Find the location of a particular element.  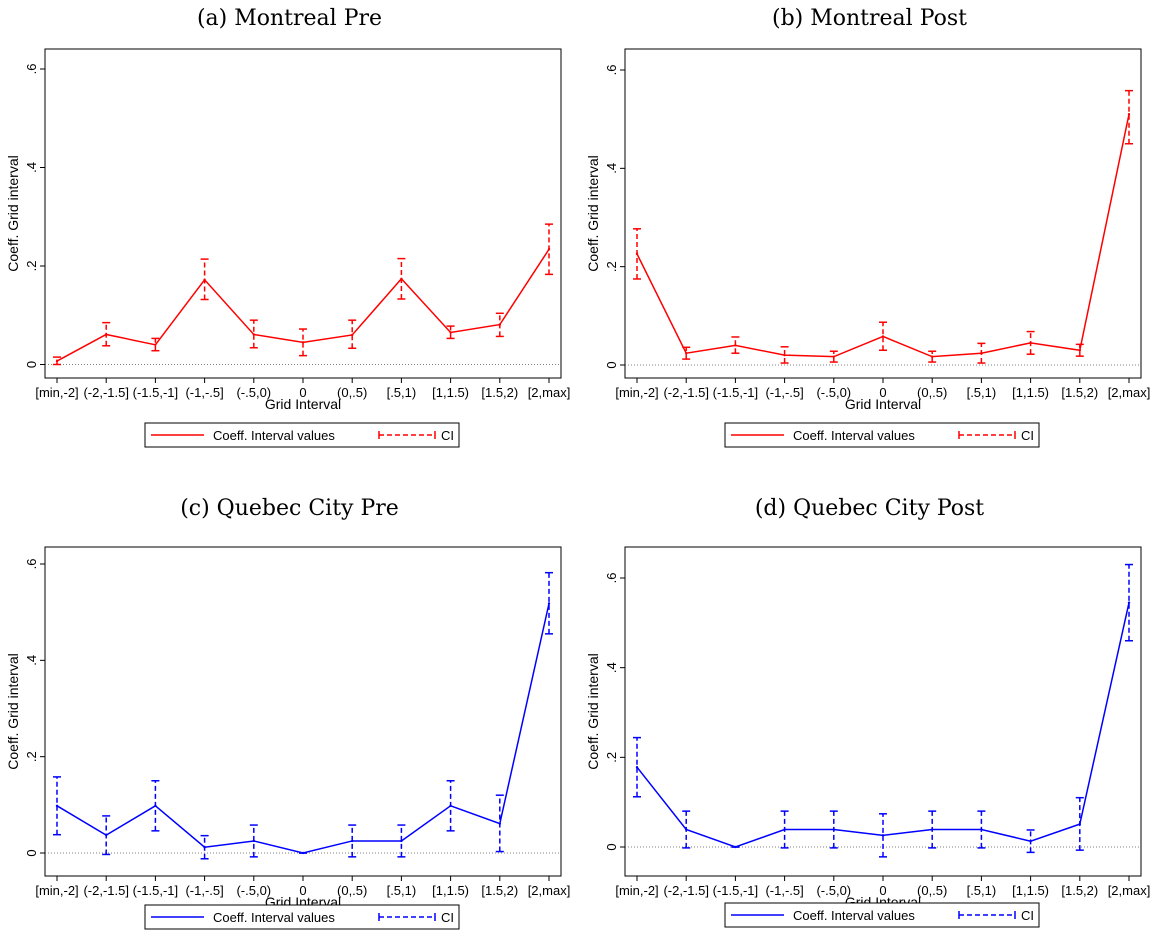

chart-title: (c) Quebec City Pre is located at coordinates (289, 508).